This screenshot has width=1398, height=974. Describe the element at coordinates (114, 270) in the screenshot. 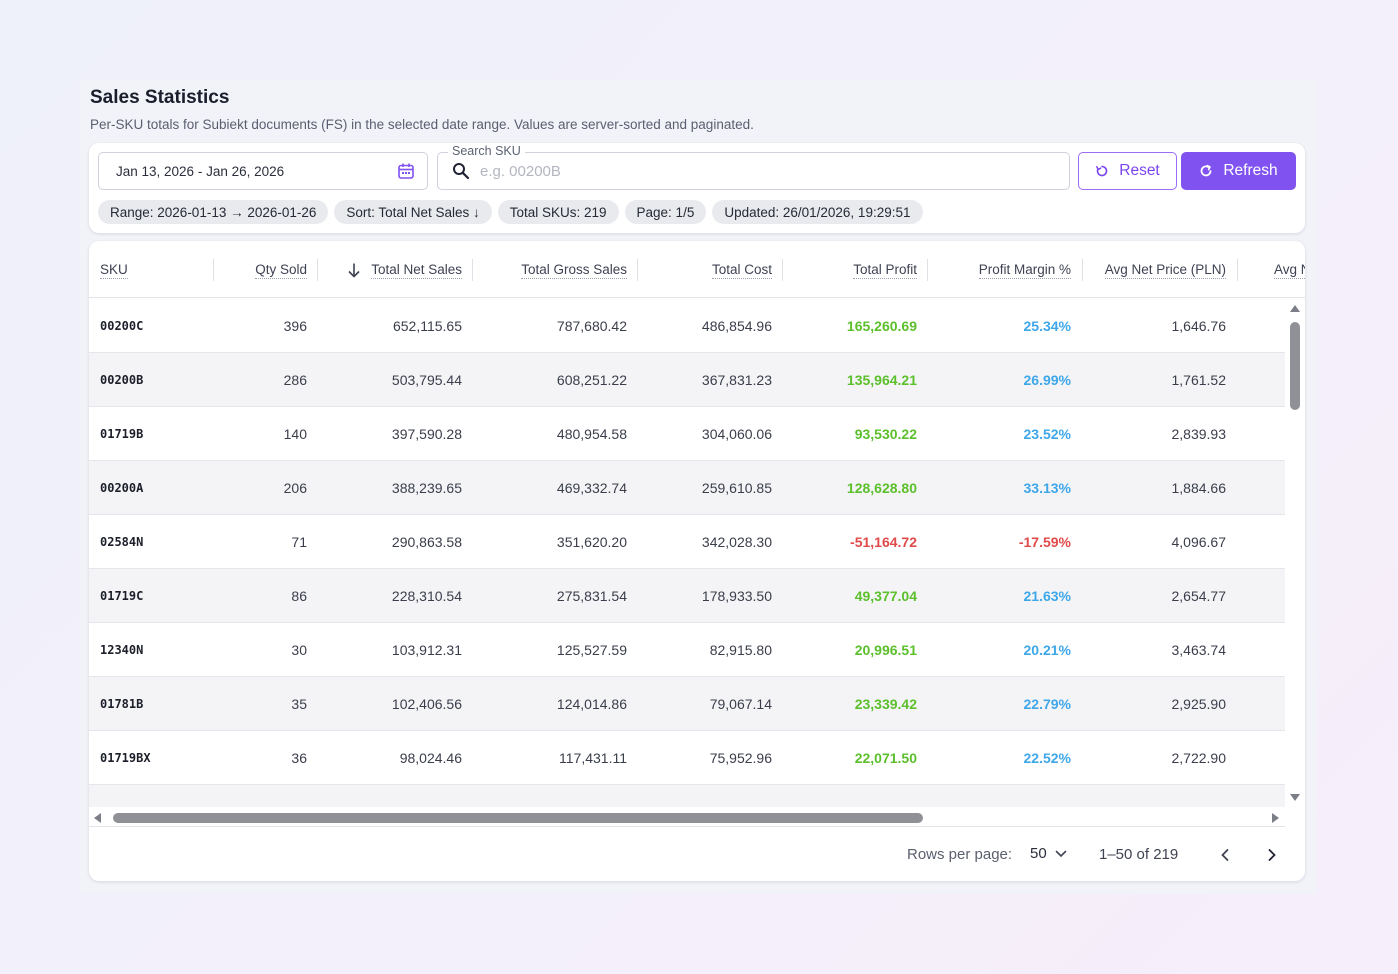

I see `column-header-sku: SKU` at that location.